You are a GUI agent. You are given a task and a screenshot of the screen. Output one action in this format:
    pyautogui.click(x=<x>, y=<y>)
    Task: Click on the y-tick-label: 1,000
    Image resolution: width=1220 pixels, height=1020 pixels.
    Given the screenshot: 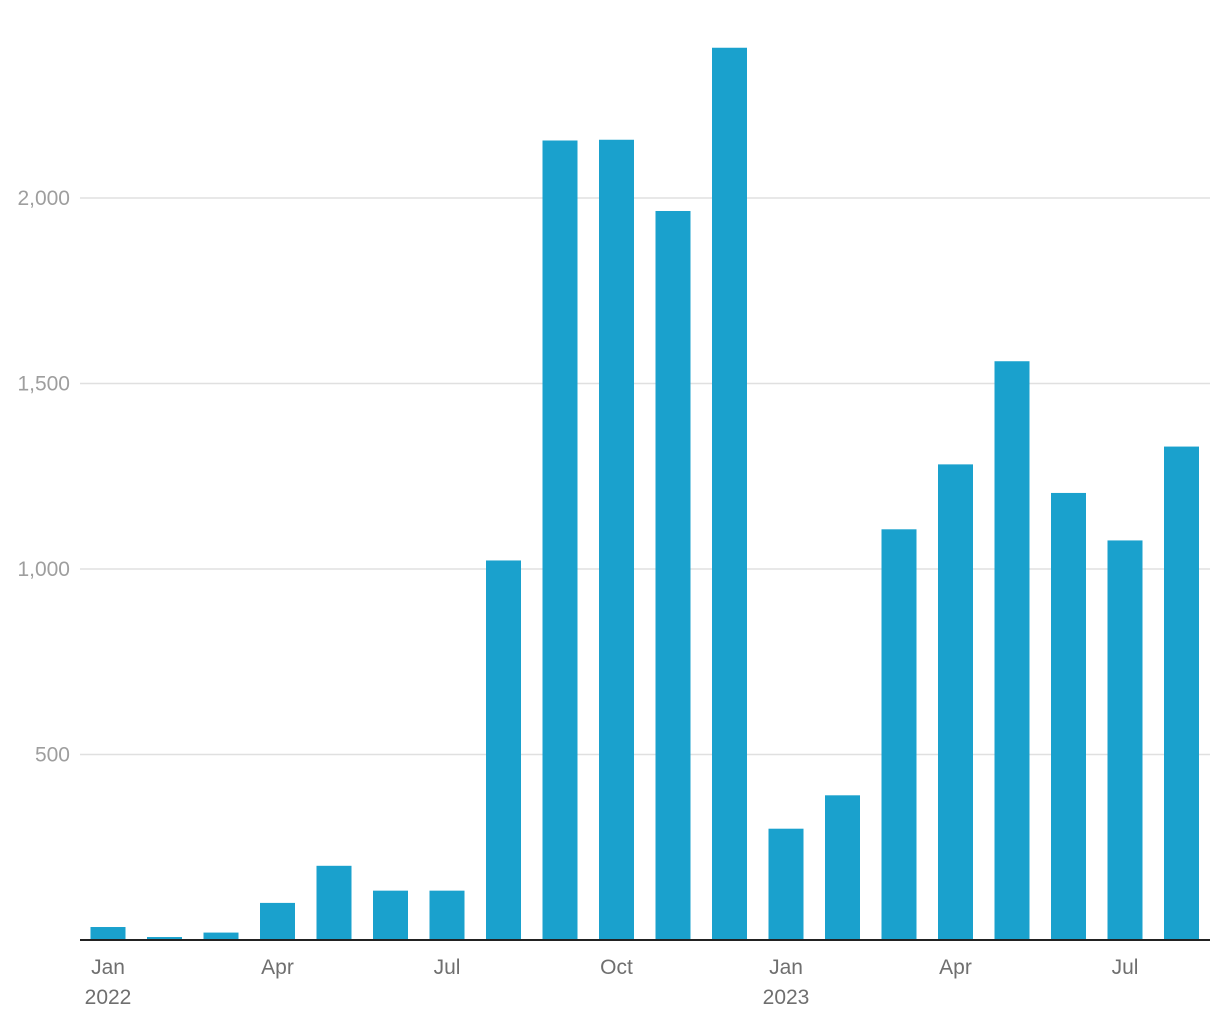 What is the action you would take?
    pyautogui.click(x=43, y=569)
    